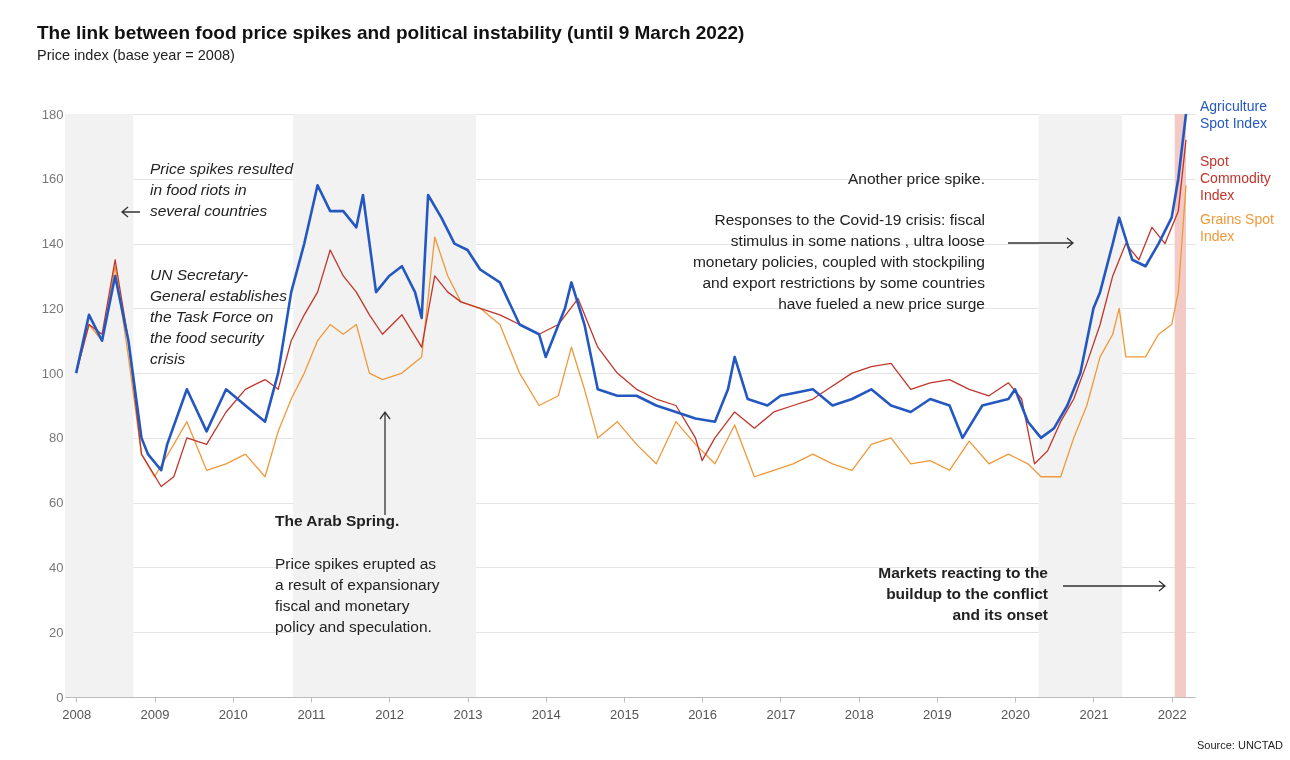 The height and width of the screenshot is (760, 1290). What do you see at coordinates (311, 714) in the screenshot?
I see `x-tick-label: 2011` at bounding box center [311, 714].